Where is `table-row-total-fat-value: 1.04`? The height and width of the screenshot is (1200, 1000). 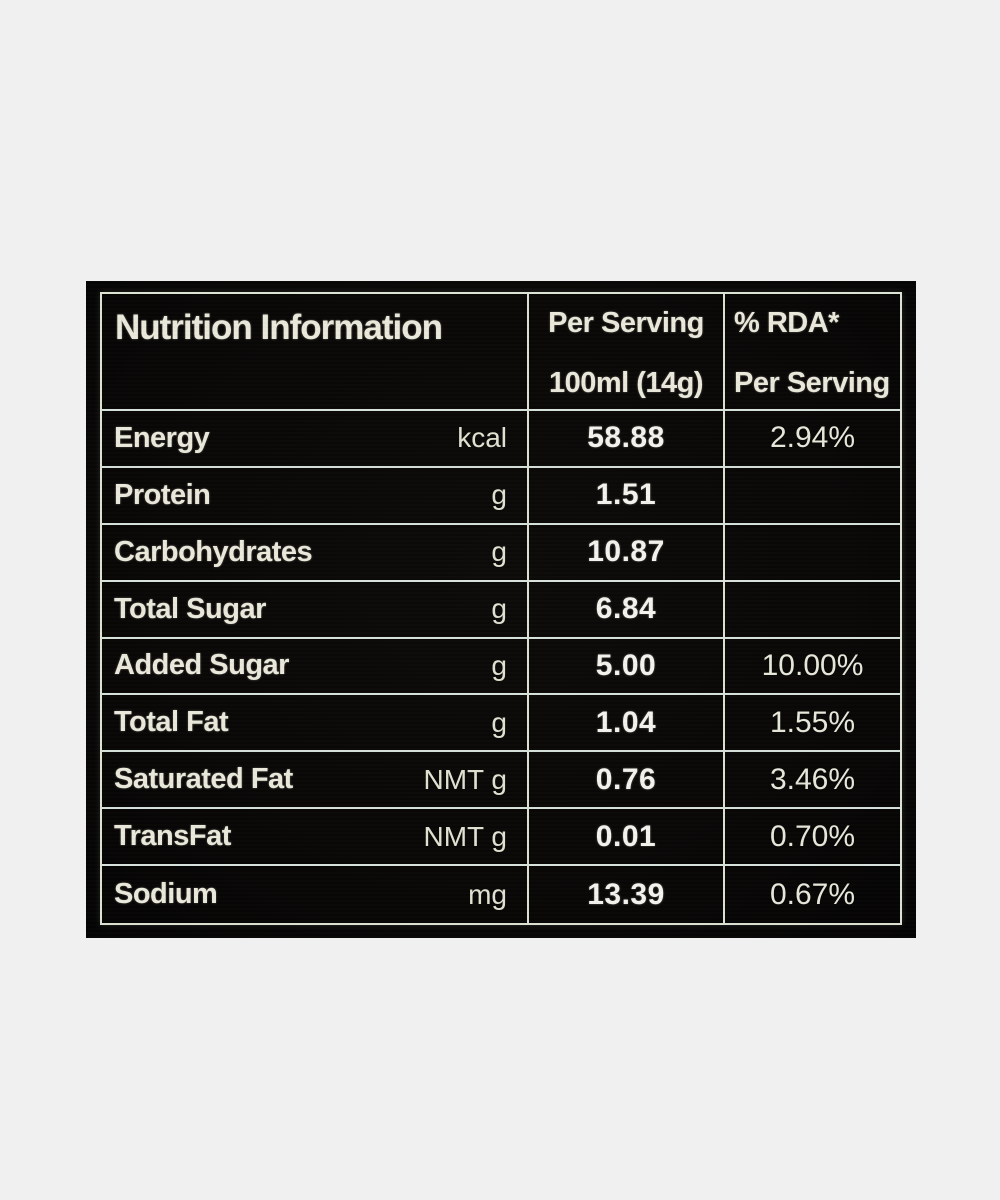
table-row-total-fat-value: 1.04 is located at coordinates (627, 724).